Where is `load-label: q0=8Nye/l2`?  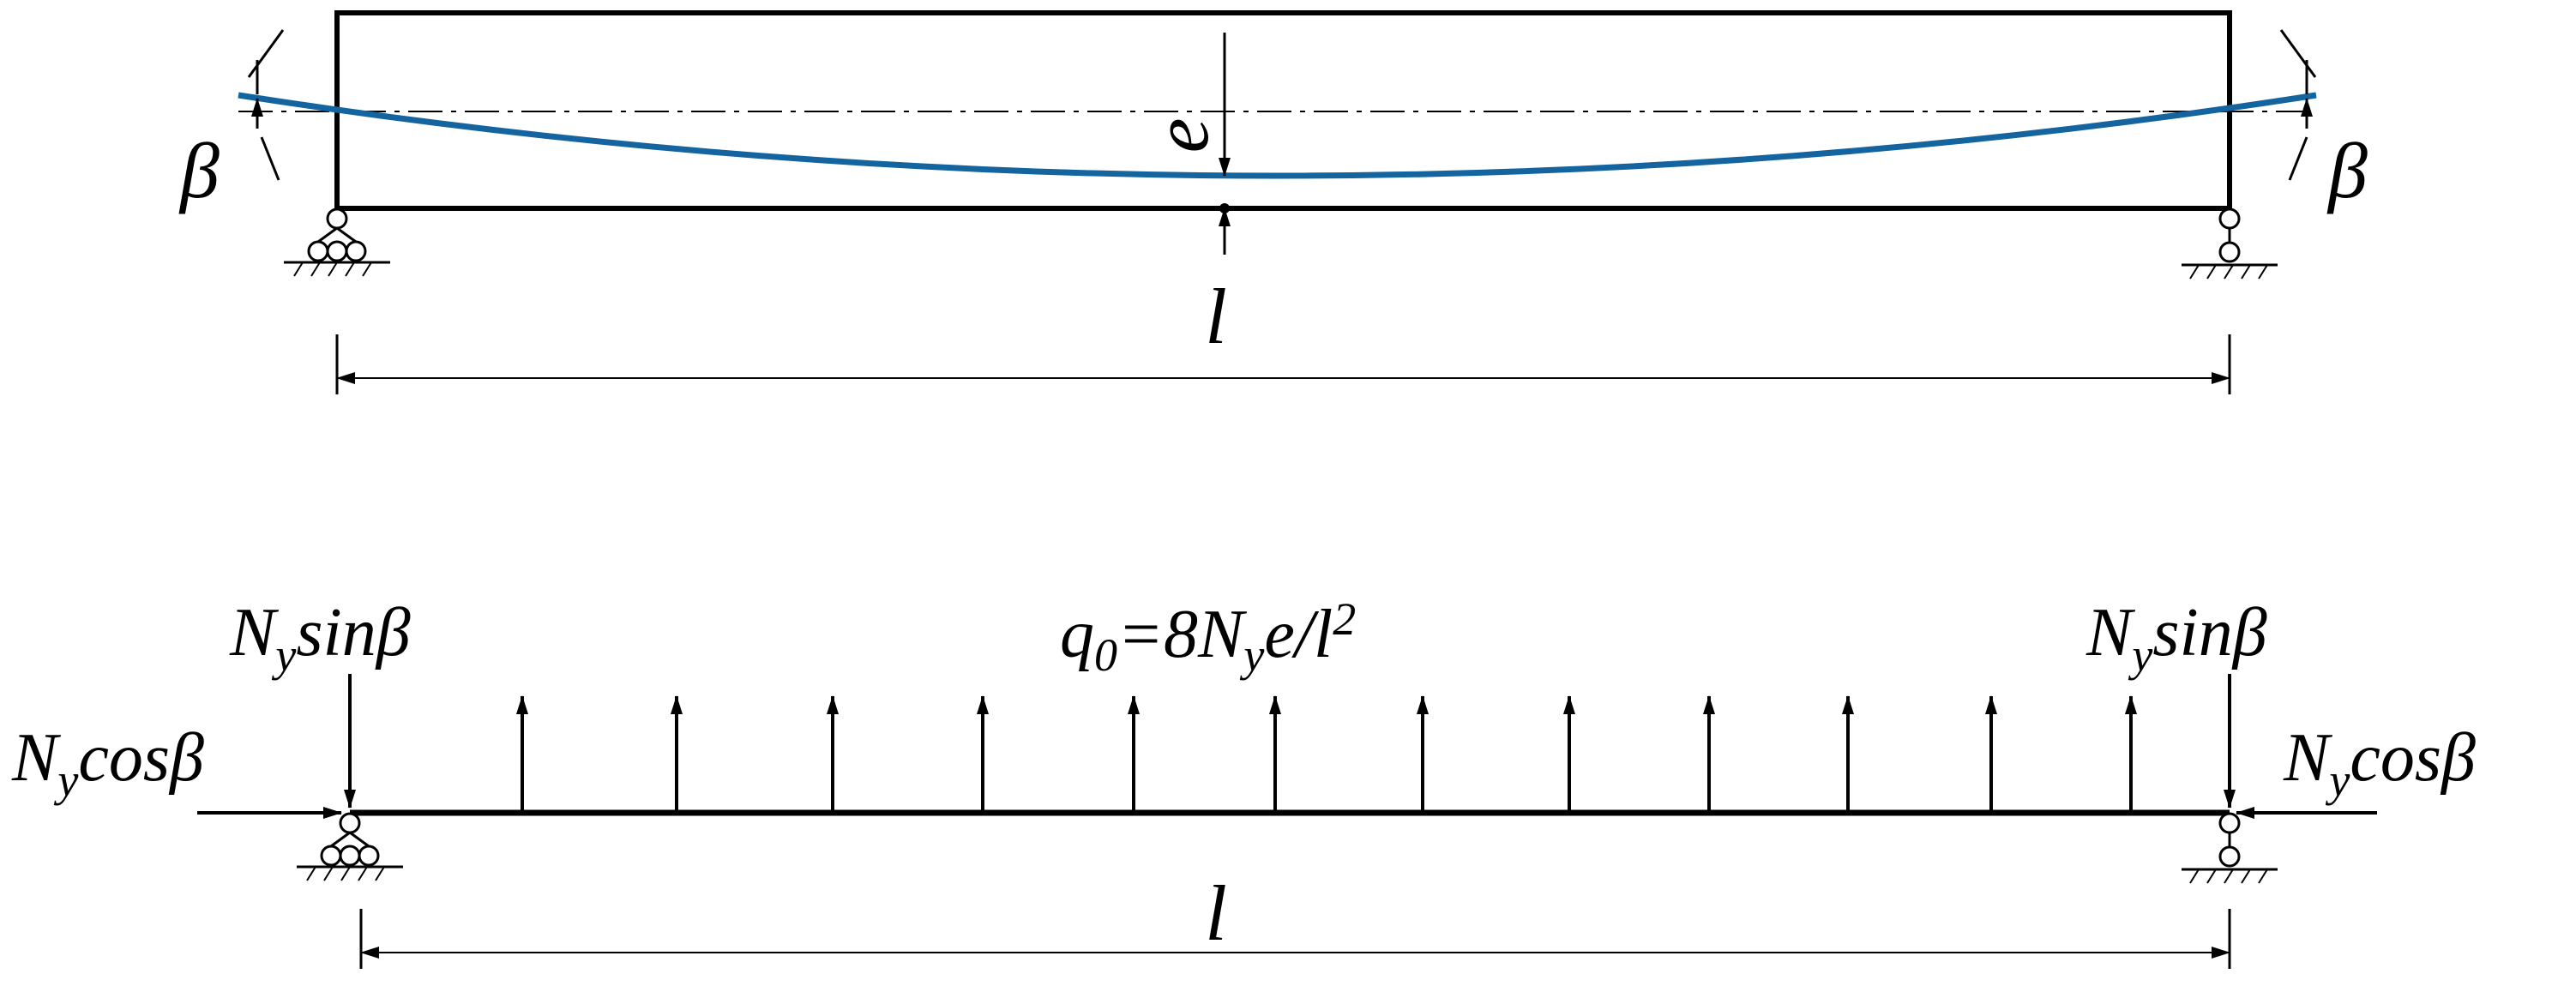
load-label: q0=8Nye/l2 is located at coordinates (1208, 637).